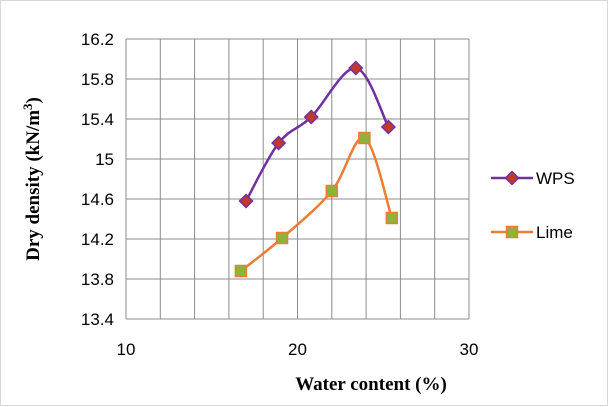 The height and width of the screenshot is (407, 608). Describe the element at coordinates (533, 205) in the screenshot. I see `legend: WPS Lime` at that location.